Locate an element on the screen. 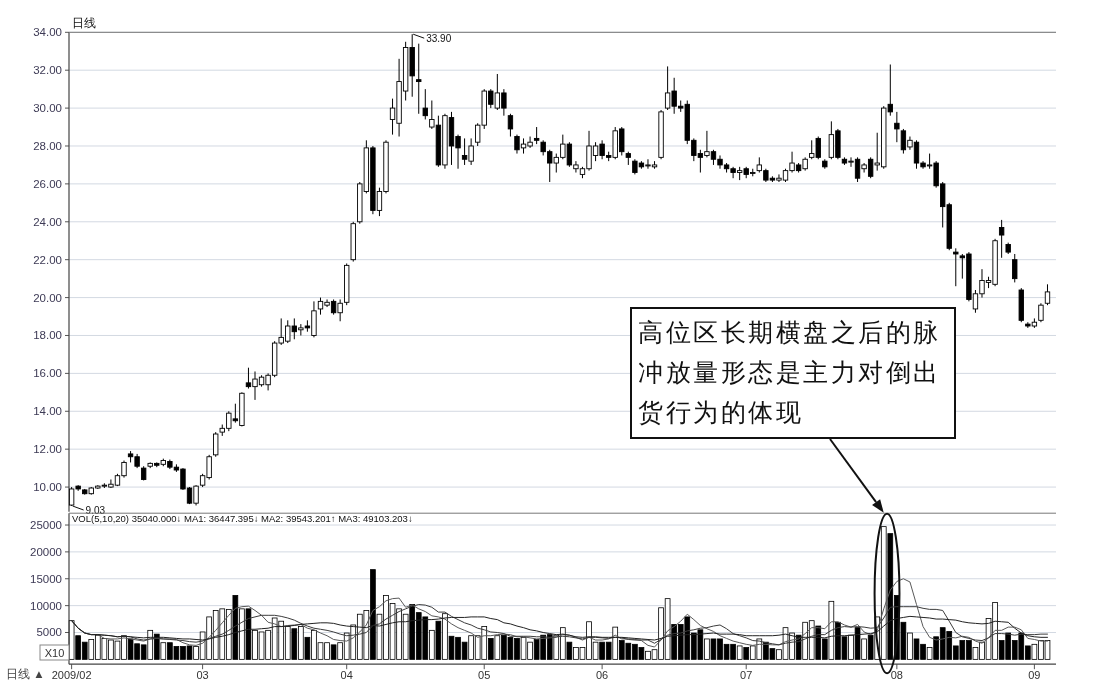 The width and height of the screenshot is (1108, 698). y-tick-label: 25000 is located at coordinates (46, 525).